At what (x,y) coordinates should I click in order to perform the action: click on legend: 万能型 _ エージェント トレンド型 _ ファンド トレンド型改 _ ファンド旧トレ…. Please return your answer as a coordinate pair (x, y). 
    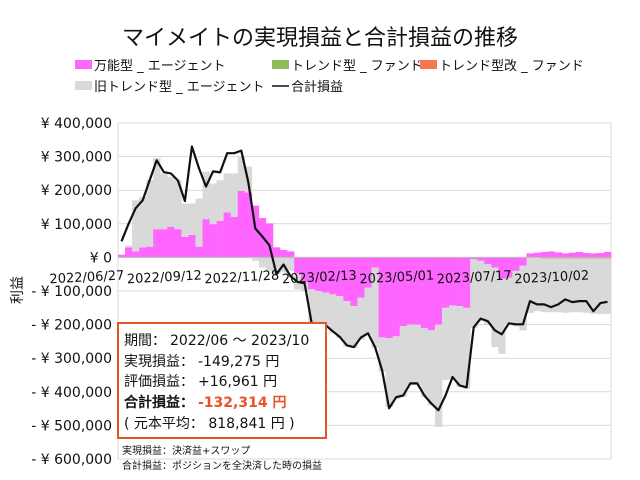
    Looking at the image, I should click on (329, 77).